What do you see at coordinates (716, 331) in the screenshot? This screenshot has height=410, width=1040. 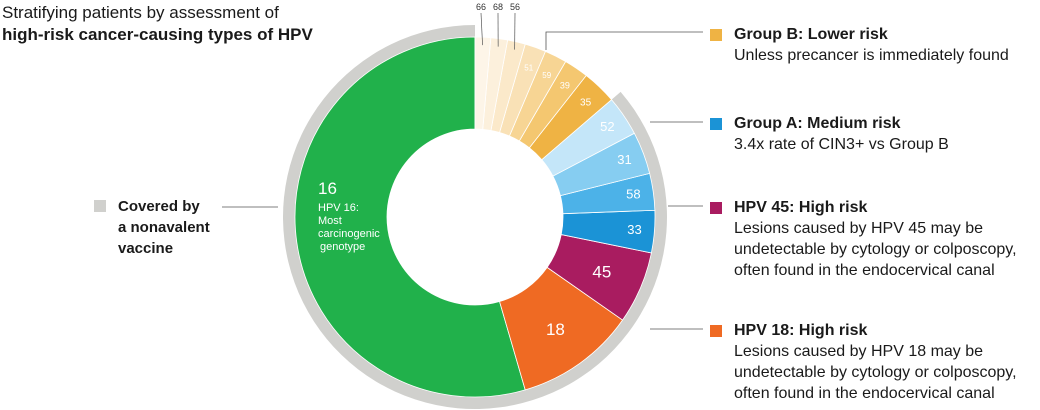 I see `legend-swatch-hpv18` at bounding box center [716, 331].